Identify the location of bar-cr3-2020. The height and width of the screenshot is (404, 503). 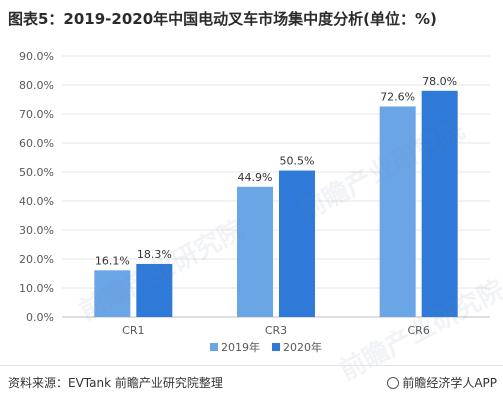
(297, 243).